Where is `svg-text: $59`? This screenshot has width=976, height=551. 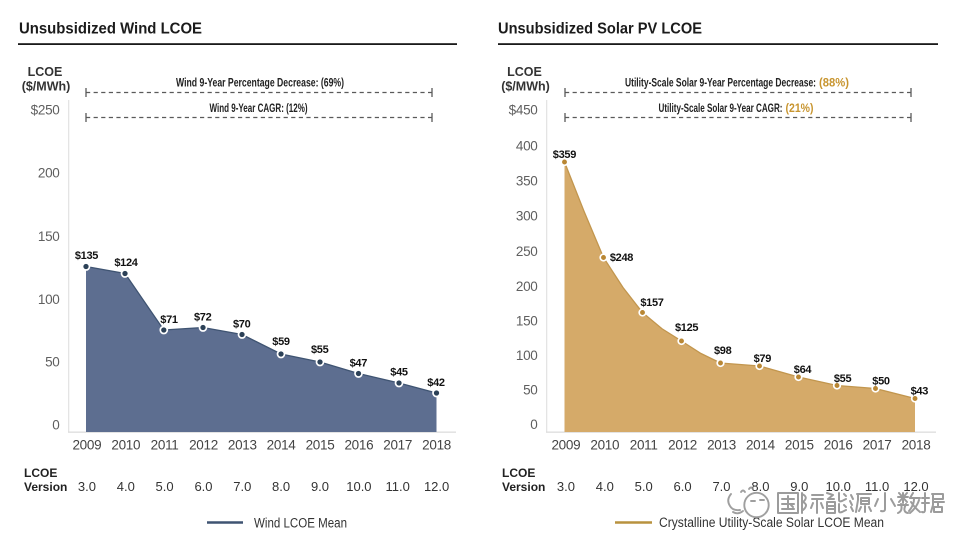 svg-text: $59 is located at coordinates (281, 342).